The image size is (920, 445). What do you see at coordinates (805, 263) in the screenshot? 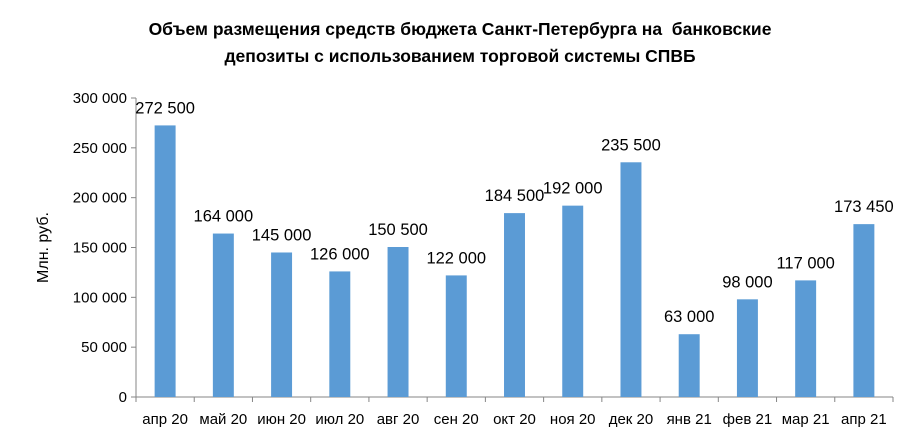
I see `data-label: 117 000` at bounding box center [805, 263].